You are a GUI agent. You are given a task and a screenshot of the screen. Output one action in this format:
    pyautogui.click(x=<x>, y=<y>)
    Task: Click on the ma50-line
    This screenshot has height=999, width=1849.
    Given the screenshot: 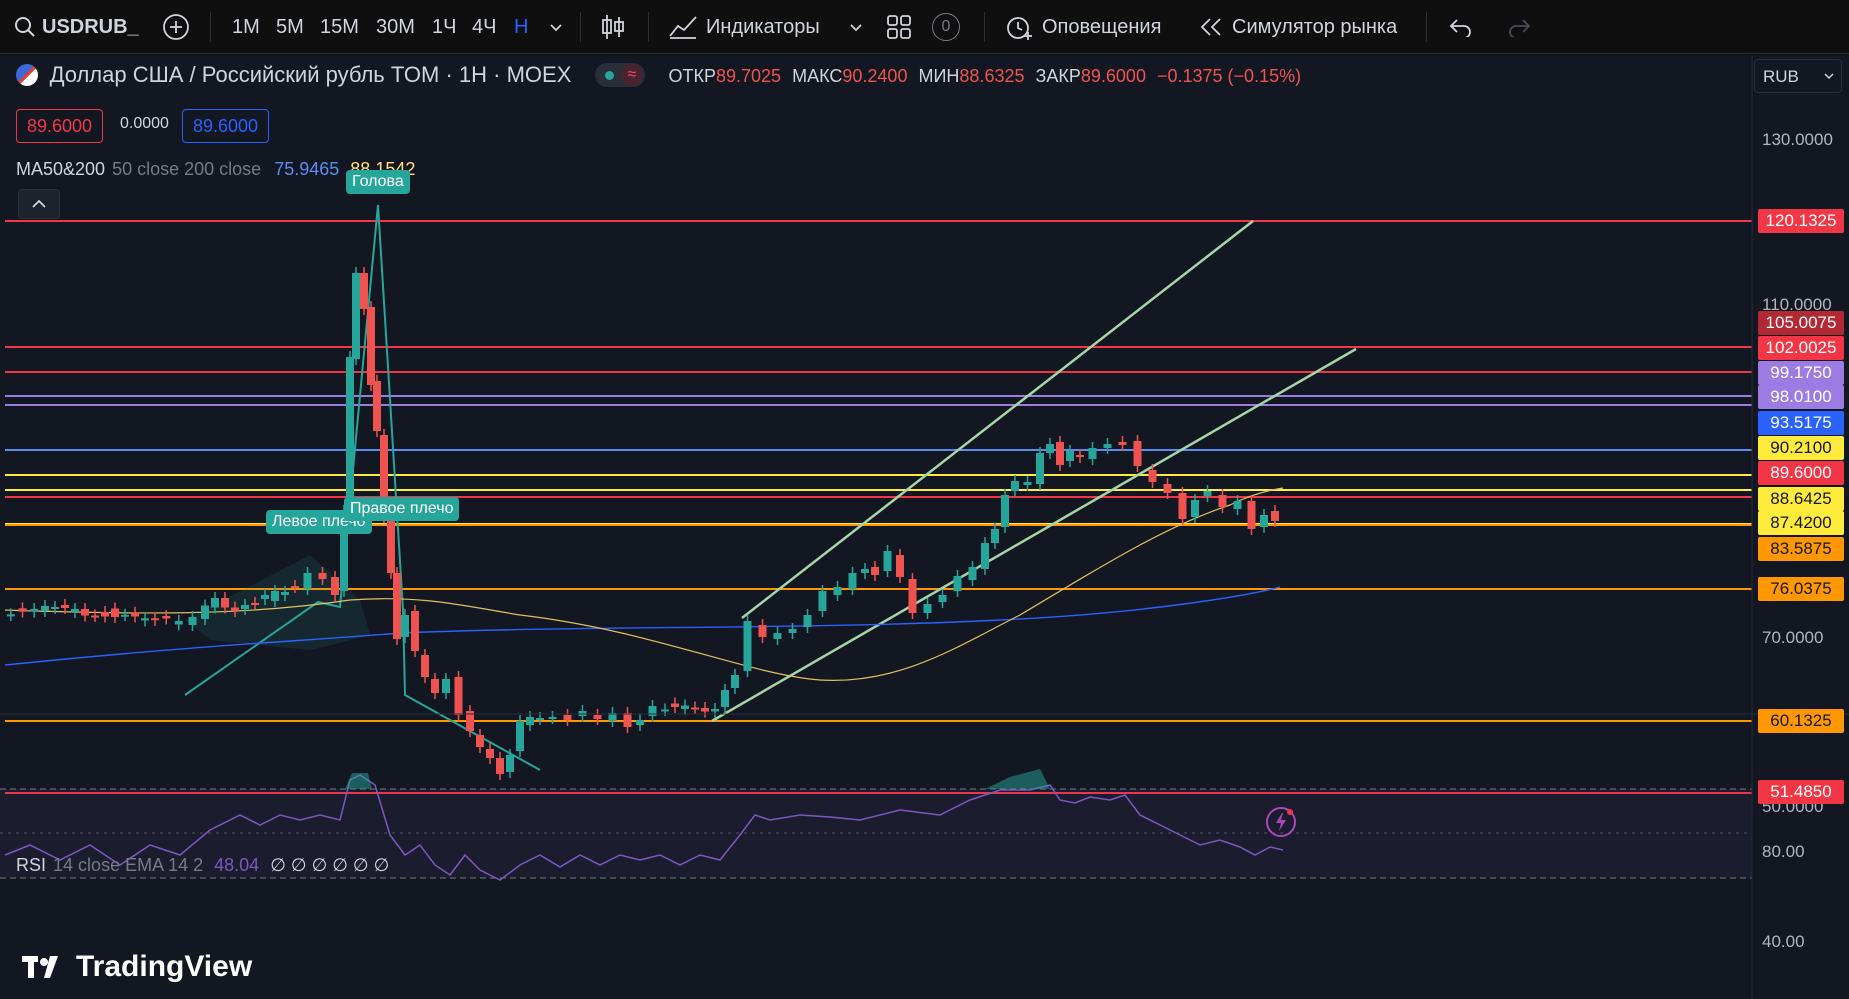 What is the action you would take?
    pyautogui.click(x=644, y=584)
    